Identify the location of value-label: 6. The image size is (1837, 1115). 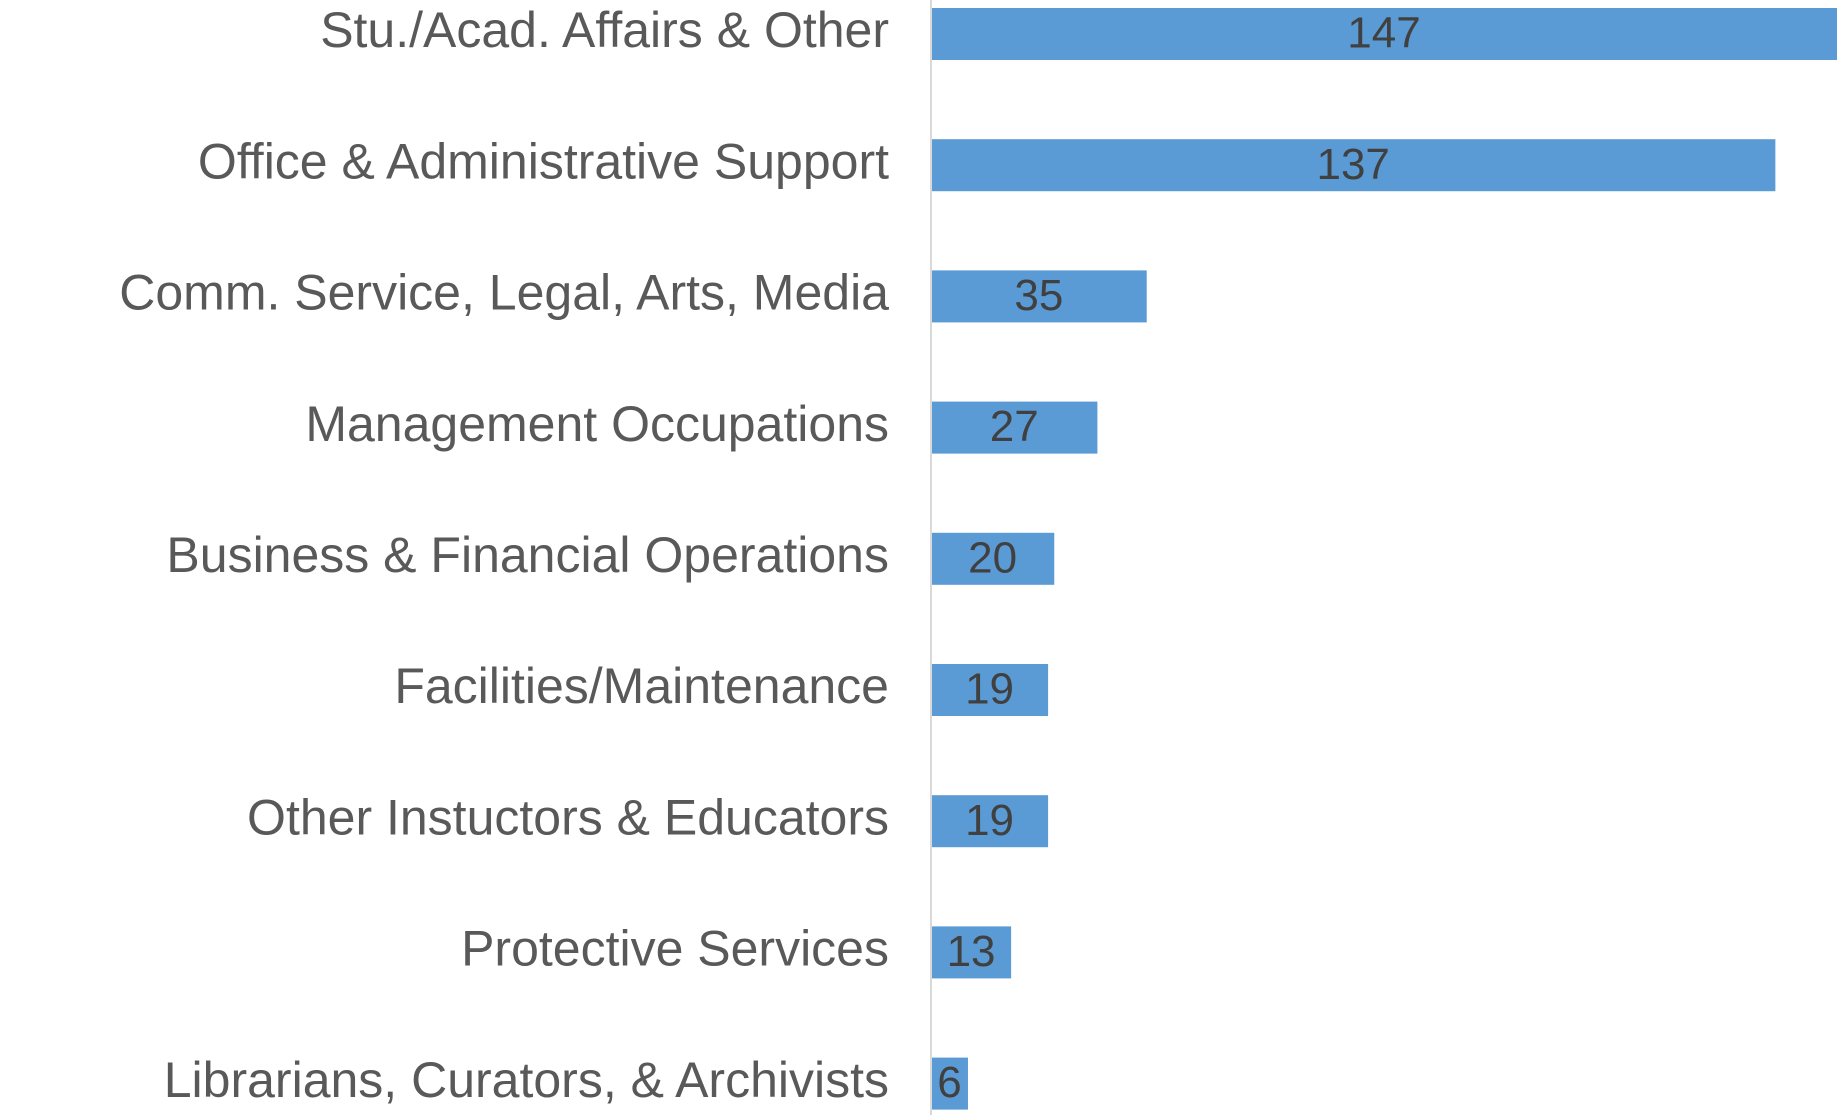
(949, 1082).